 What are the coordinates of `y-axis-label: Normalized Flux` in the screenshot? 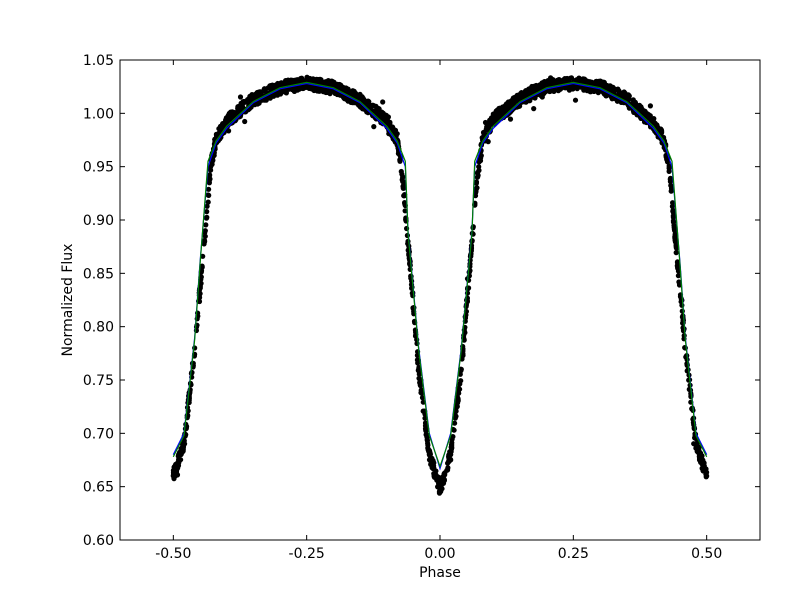 It's located at (68, 300).